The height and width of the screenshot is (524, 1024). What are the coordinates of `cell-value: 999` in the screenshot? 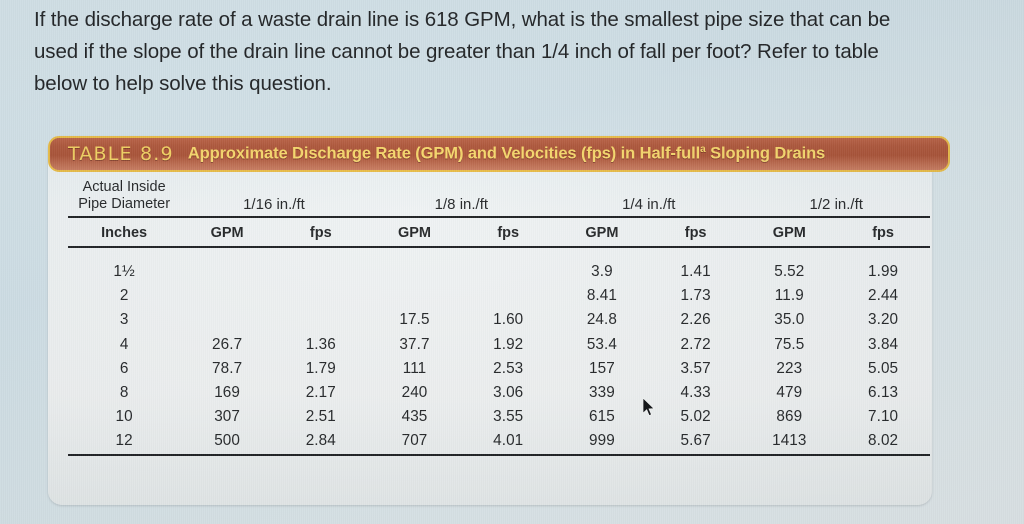 It's located at (602, 441).